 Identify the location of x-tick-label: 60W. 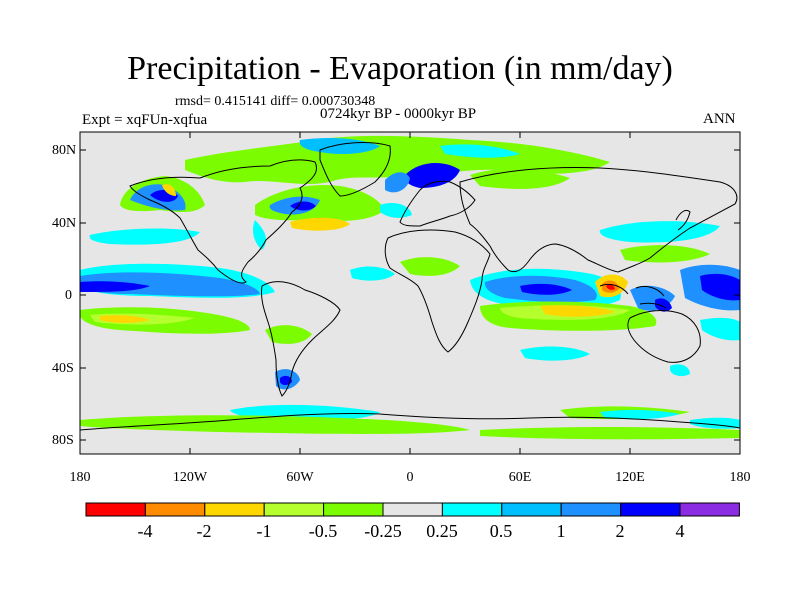
(300, 477).